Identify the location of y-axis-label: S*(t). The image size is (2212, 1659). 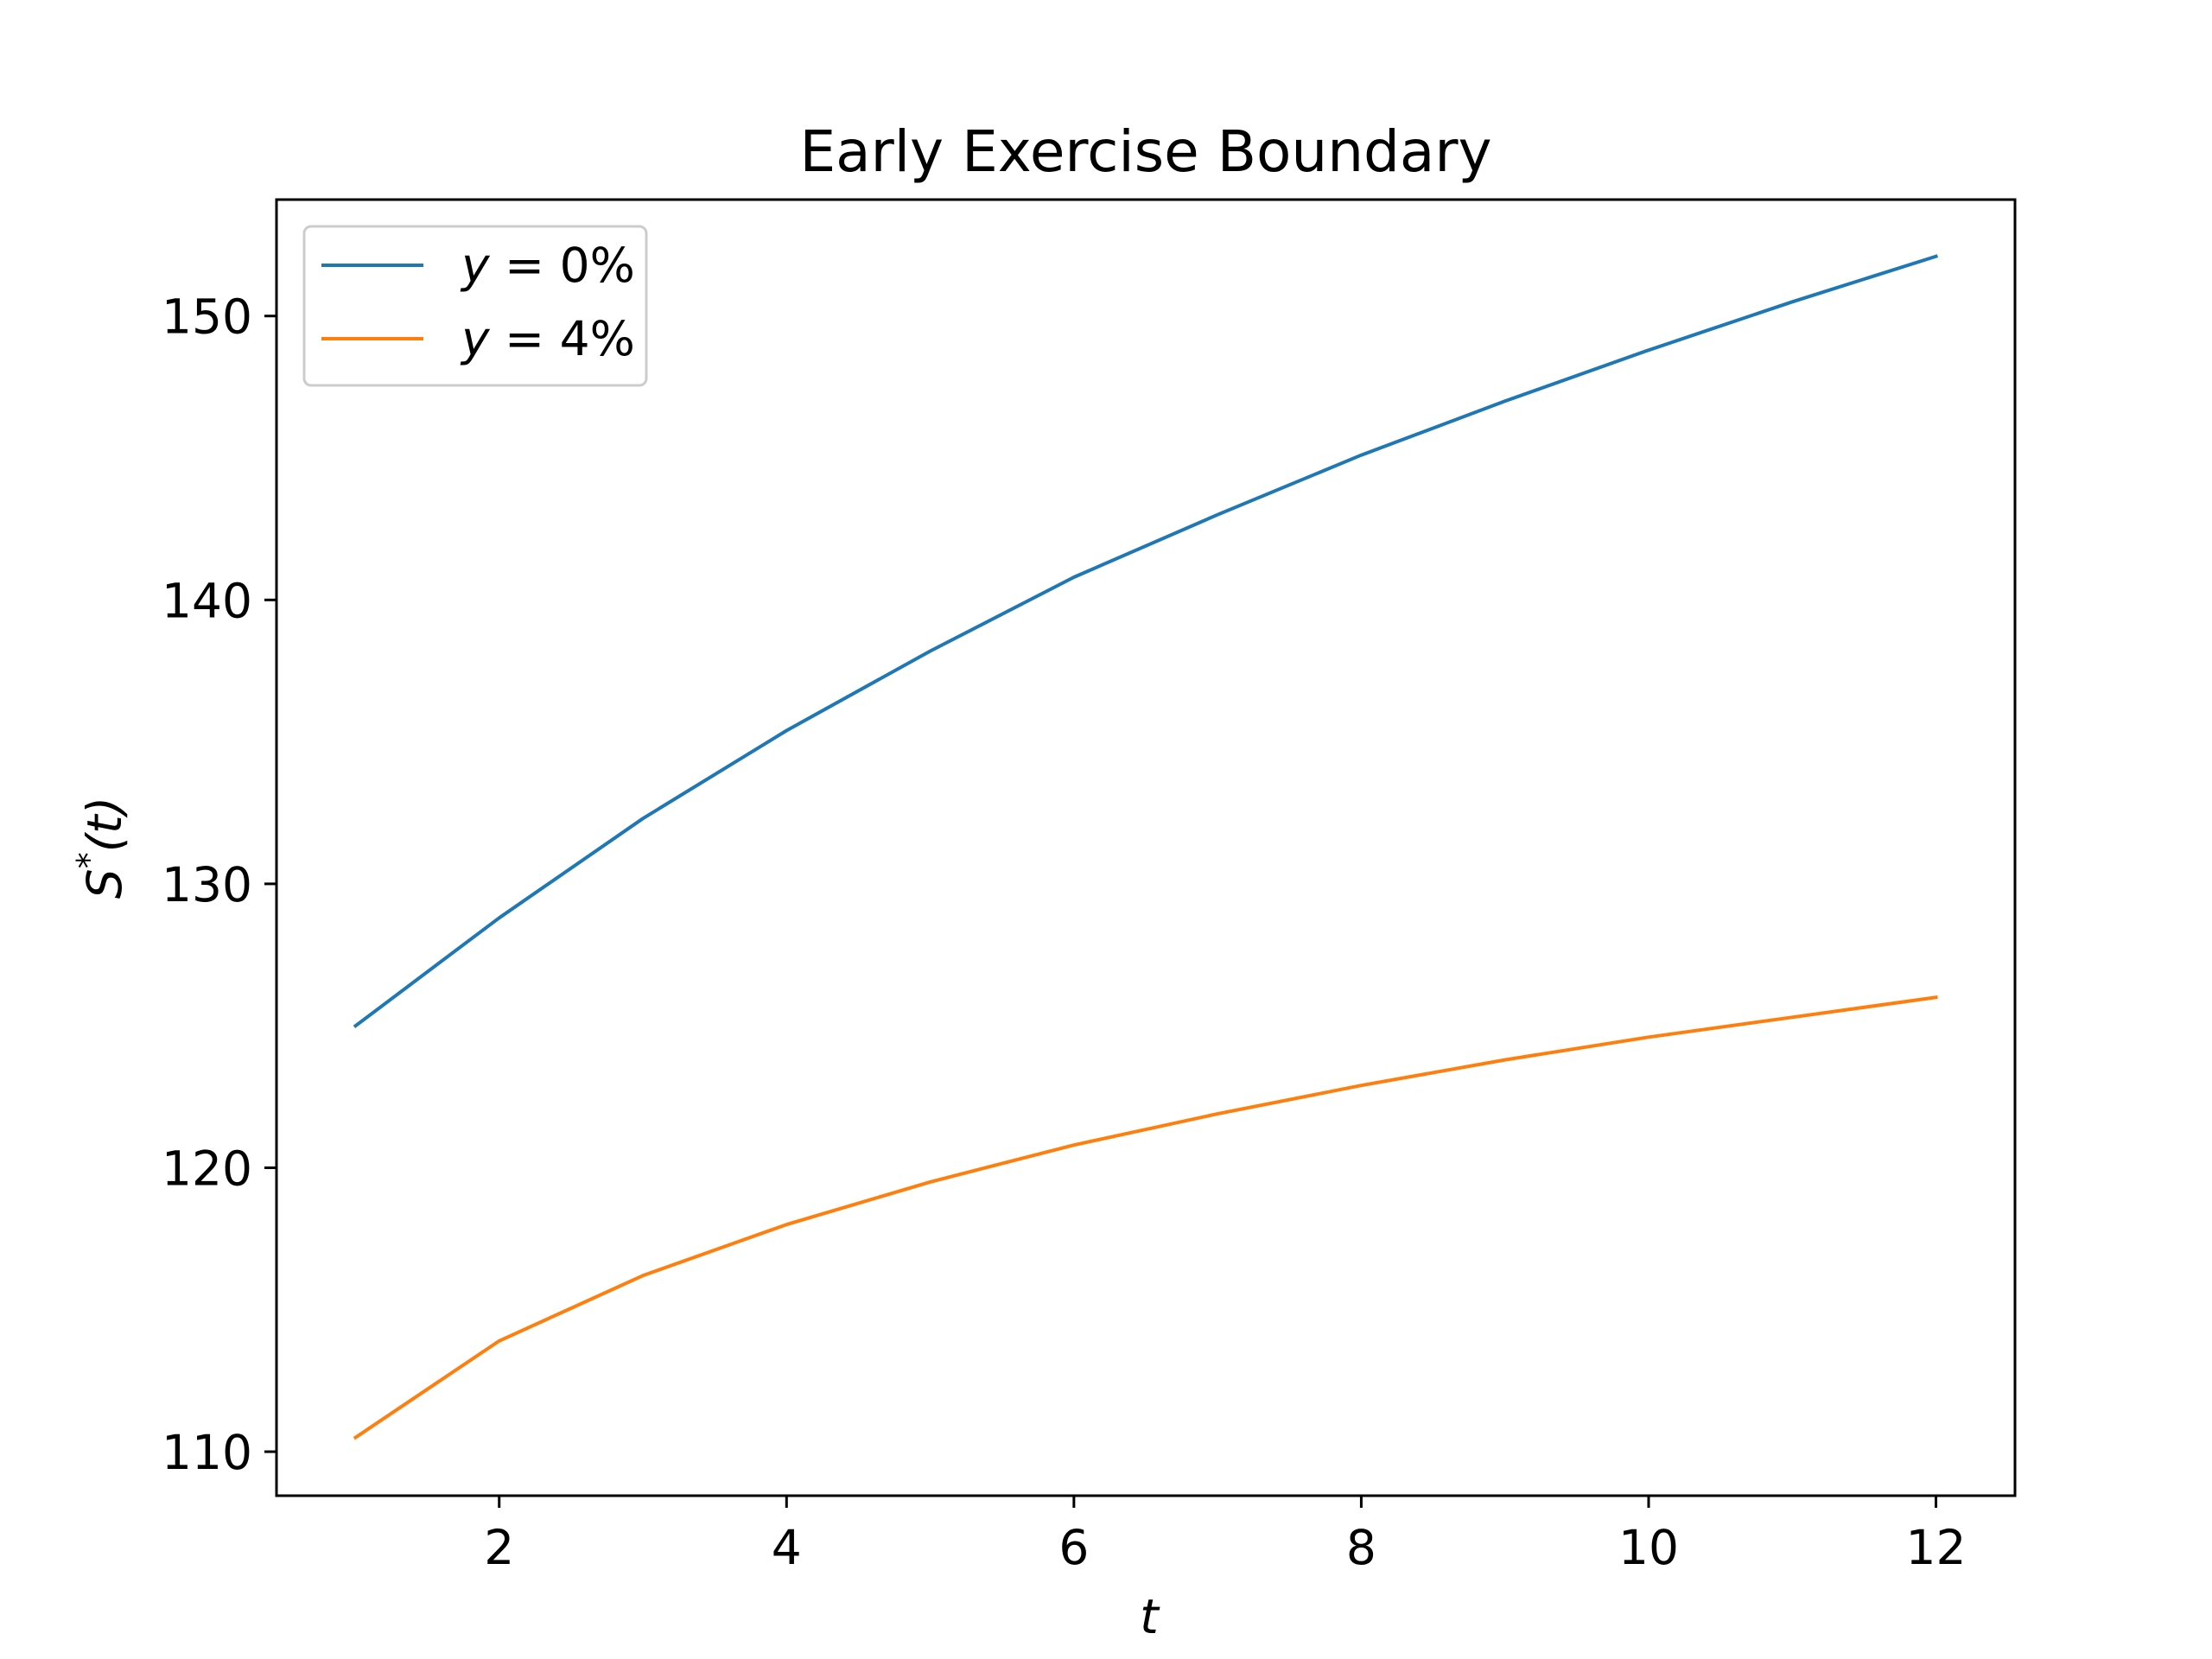
(101, 848).